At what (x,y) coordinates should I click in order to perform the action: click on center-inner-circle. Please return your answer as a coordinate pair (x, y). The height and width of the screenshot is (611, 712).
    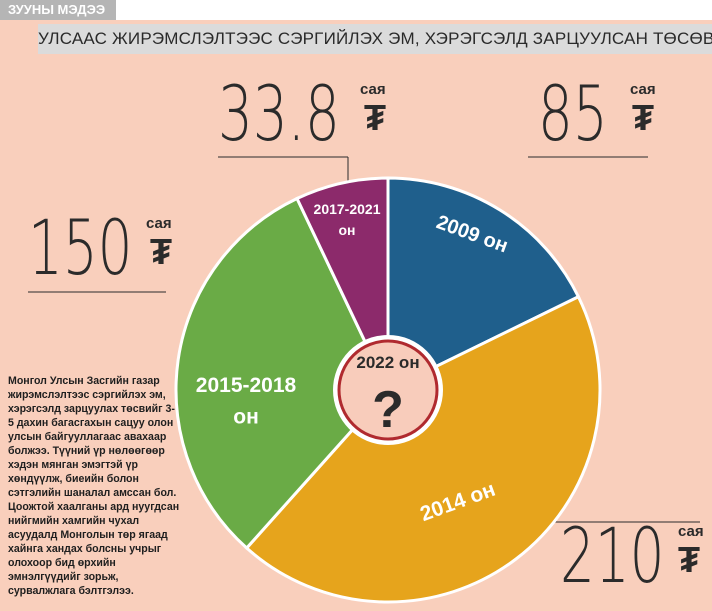
    Looking at the image, I should click on (388, 390).